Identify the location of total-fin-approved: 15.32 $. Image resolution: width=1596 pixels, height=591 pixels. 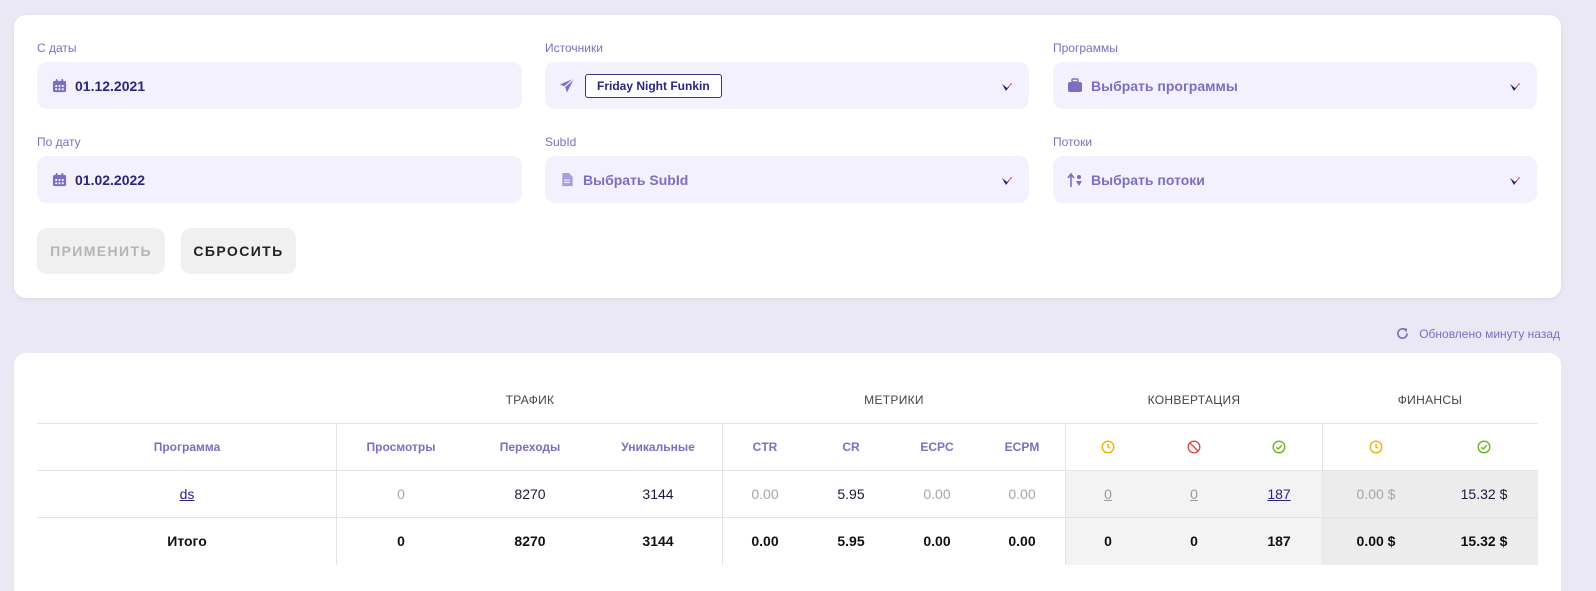
(1484, 541).